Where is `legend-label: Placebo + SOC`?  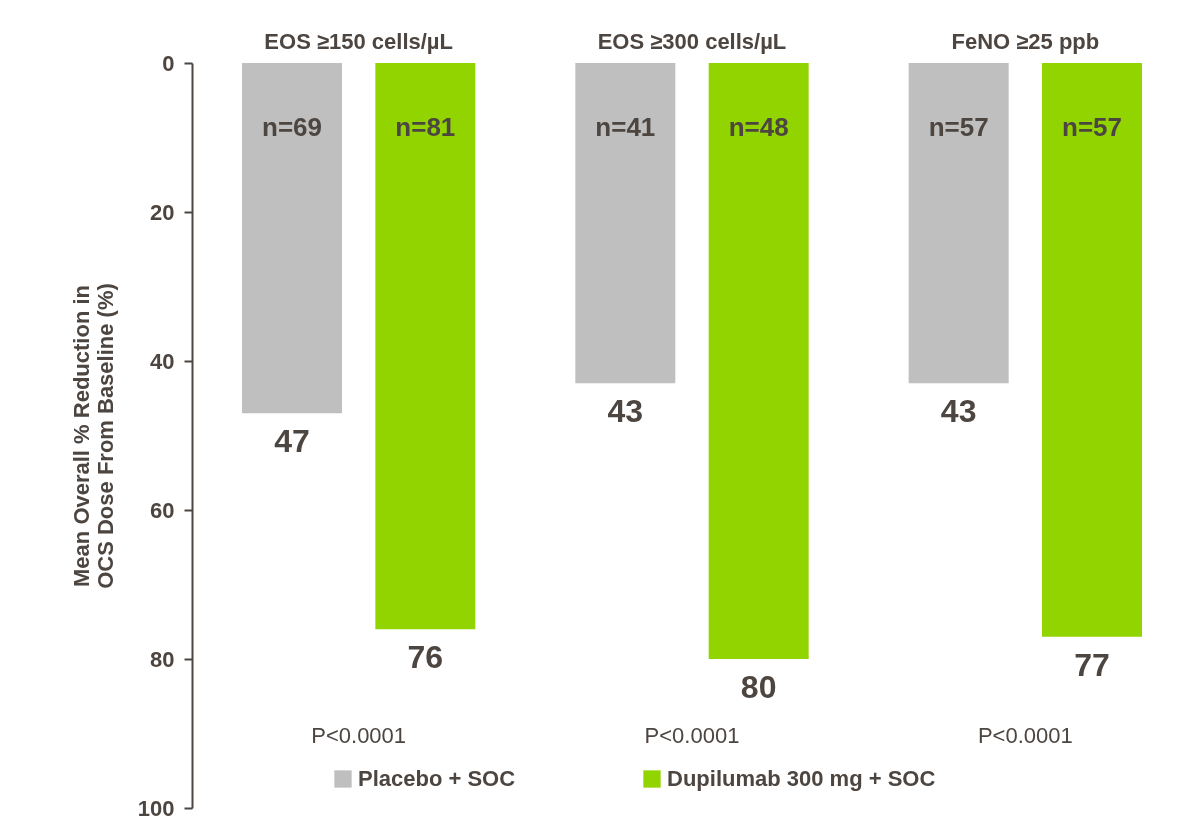
legend-label: Placebo + SOC is located at coordinates (437, 778).